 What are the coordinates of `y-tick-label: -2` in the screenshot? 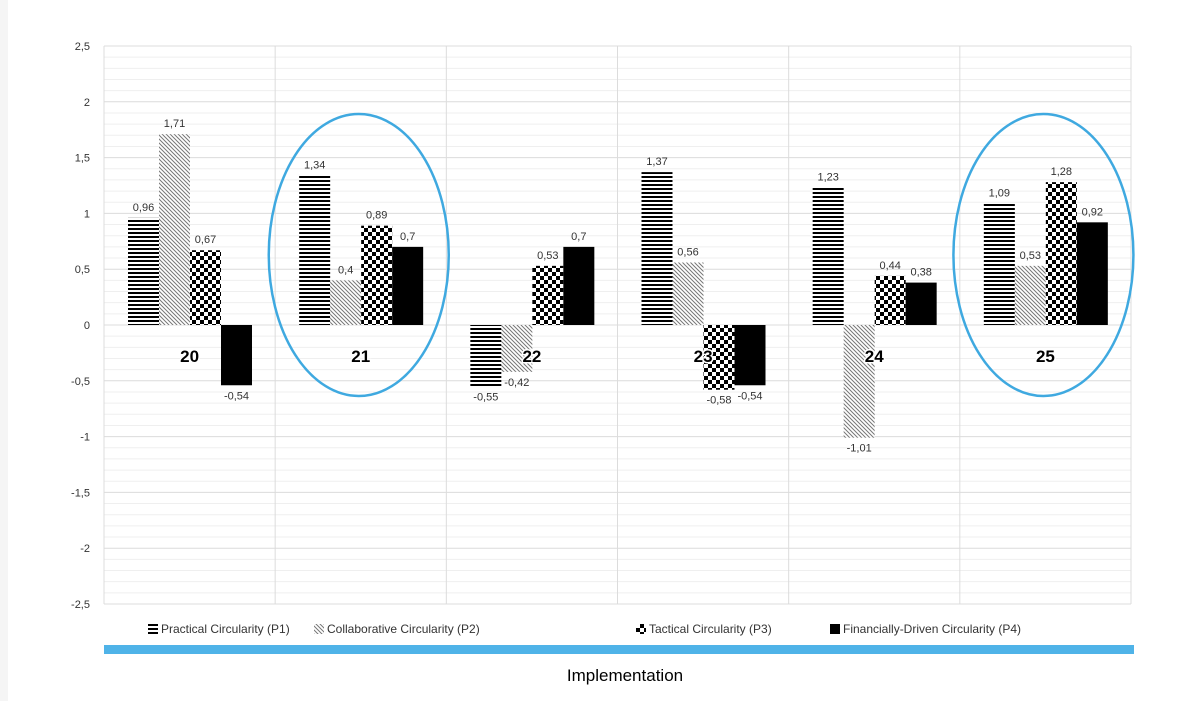 It's located at (85, 549).